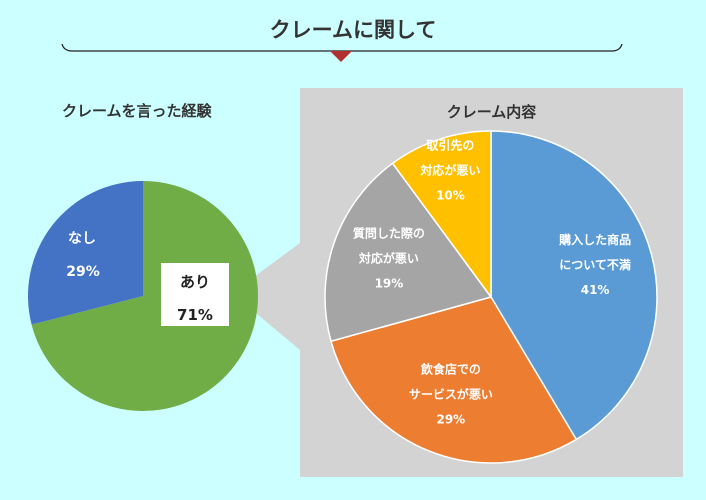 The height and width of the screenshot is (500, 706). I want to click on slice-label: 飲食店での, so click(450, 368).